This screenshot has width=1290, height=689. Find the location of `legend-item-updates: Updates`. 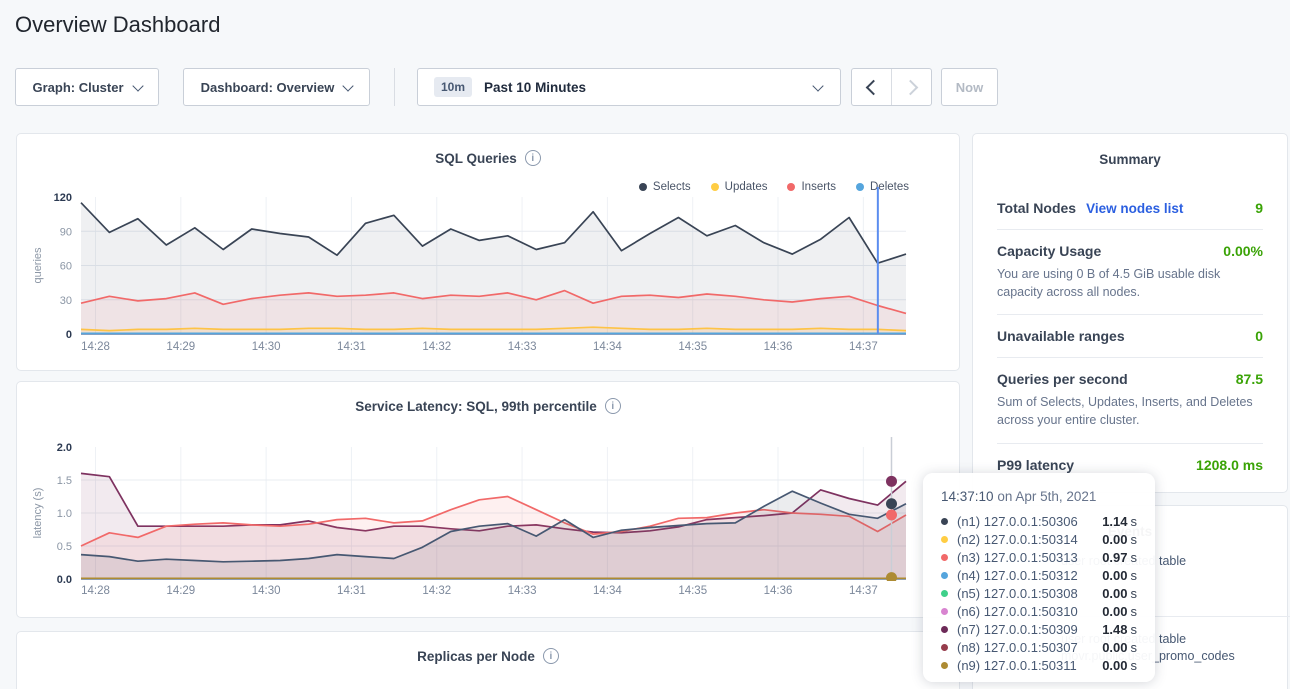

legend-item-updates: Updates is located at coordinates (739, 187).